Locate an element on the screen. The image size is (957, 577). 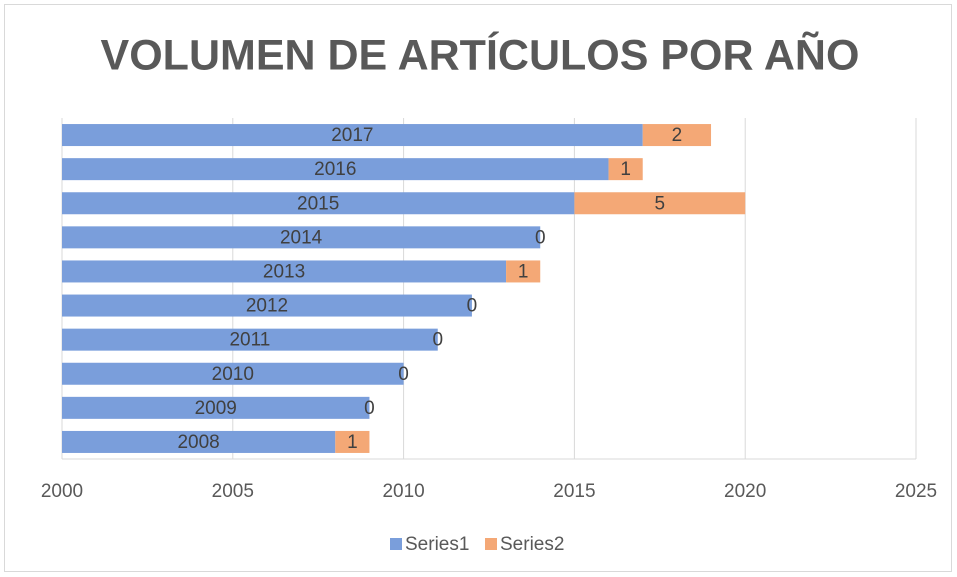
data-label: 2013 is located at coordinates (284, 271).